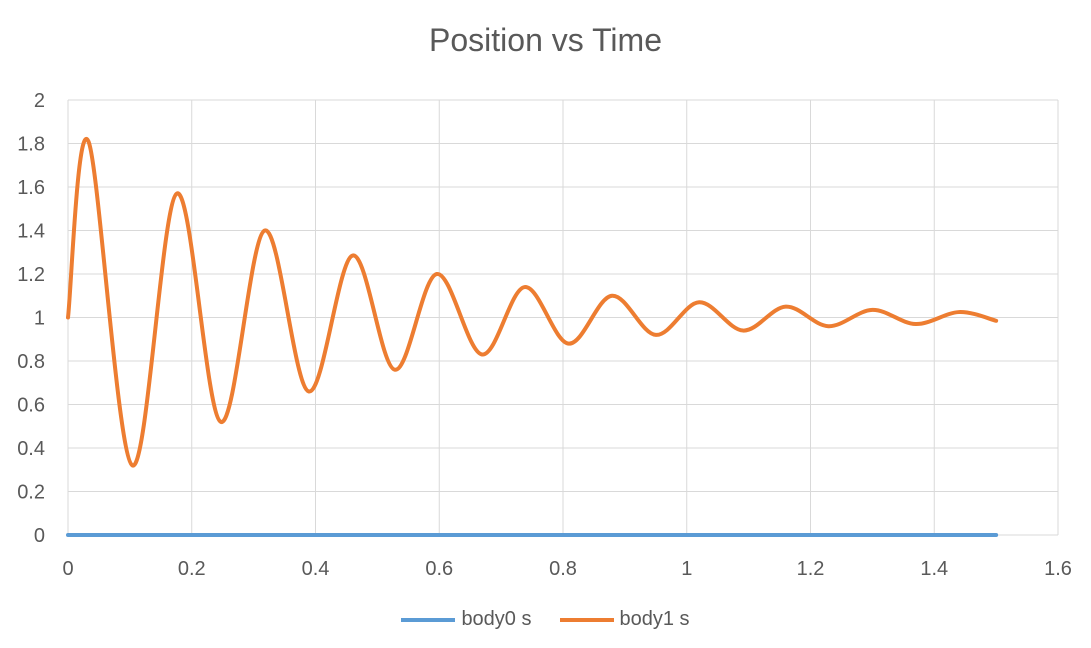 This screenshot has width=1091, height=648. I want to click on x-tick-label: 1.2, so click(811, 569).